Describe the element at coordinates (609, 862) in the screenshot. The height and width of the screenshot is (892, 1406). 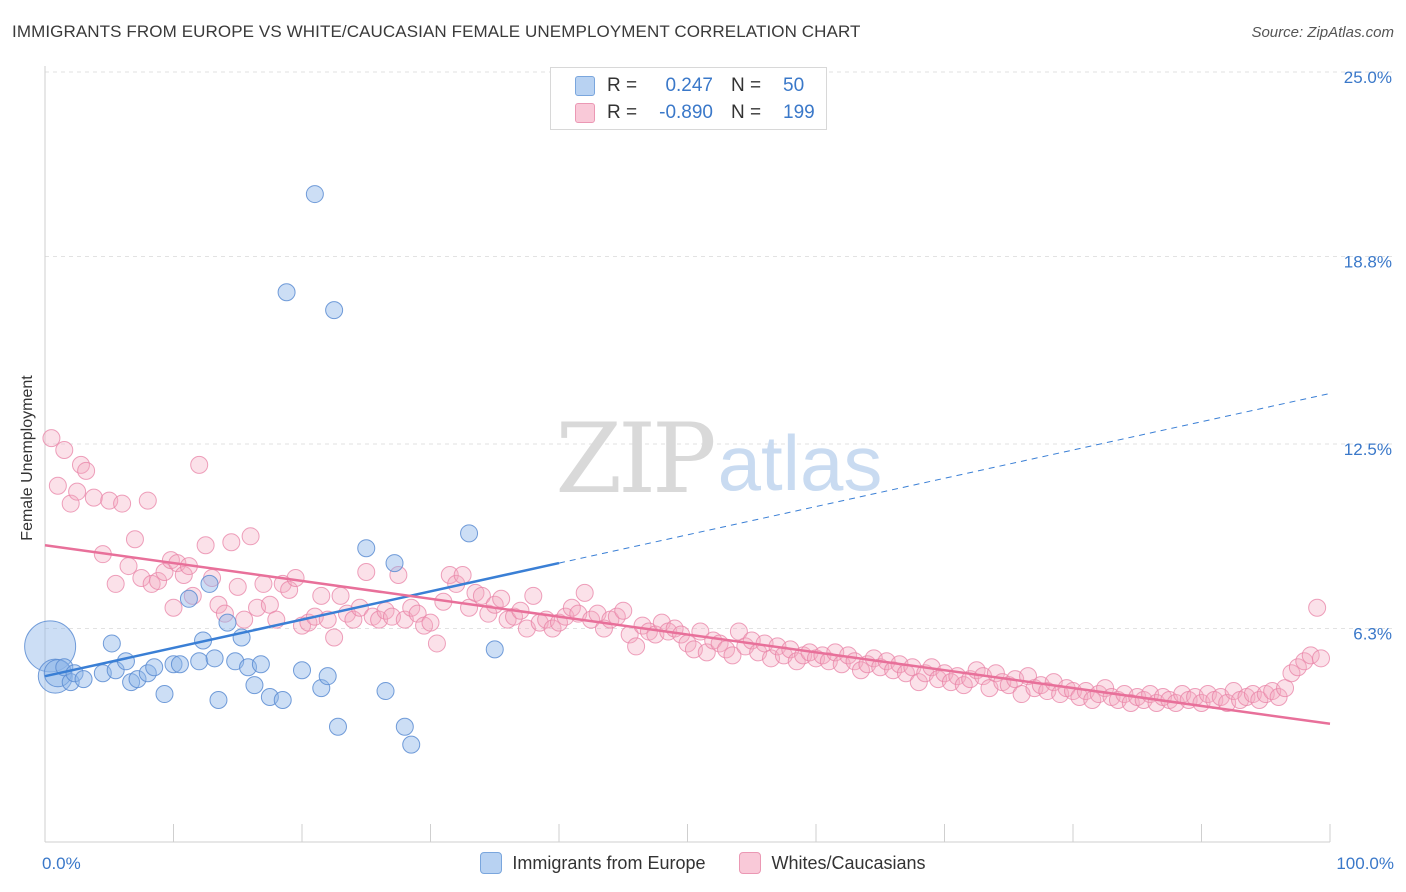
I see `legend-label: Immigrants from Europe` at that location.